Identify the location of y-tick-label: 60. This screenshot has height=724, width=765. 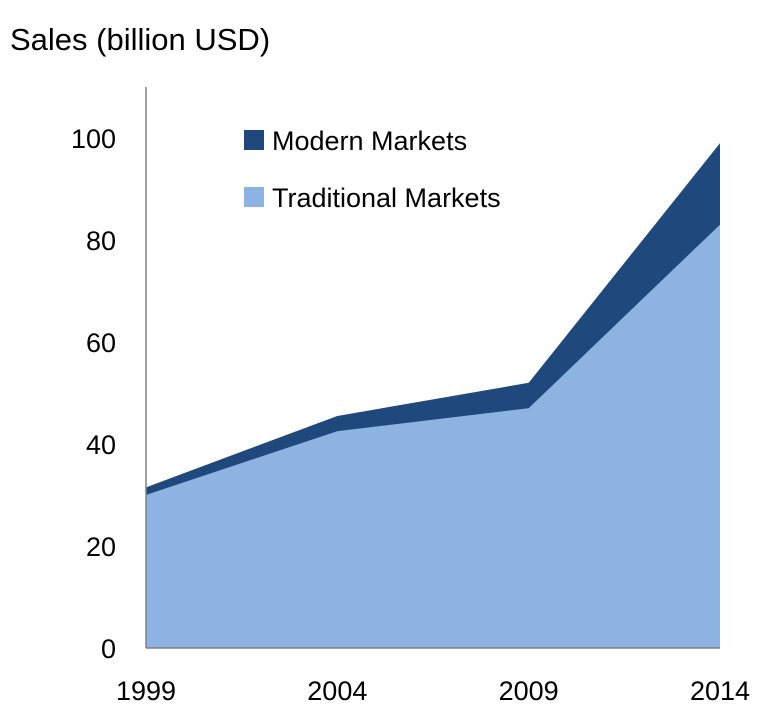
(101, 343).